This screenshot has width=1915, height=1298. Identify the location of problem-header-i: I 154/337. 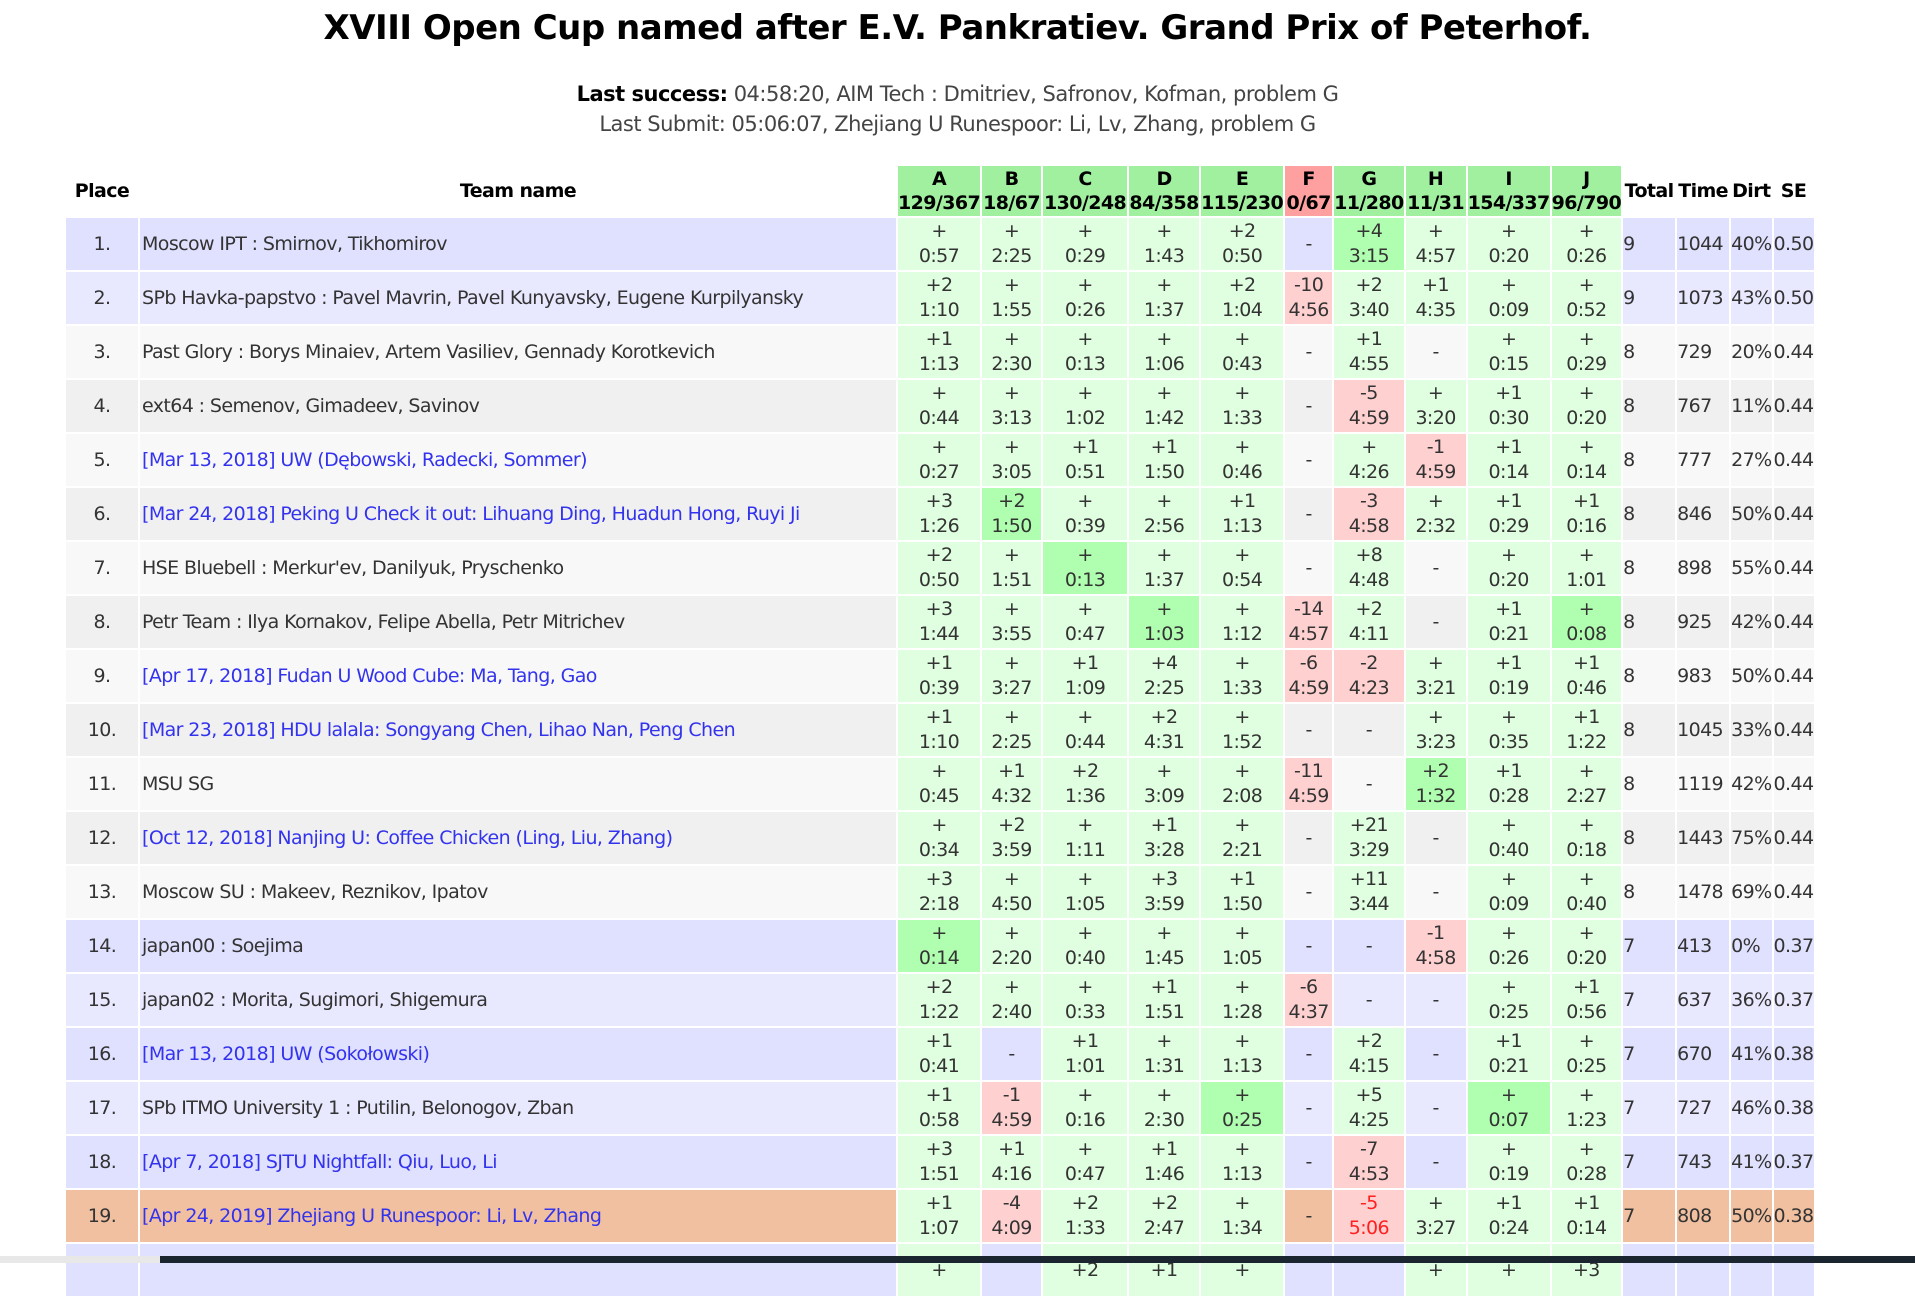
(1509, 191).